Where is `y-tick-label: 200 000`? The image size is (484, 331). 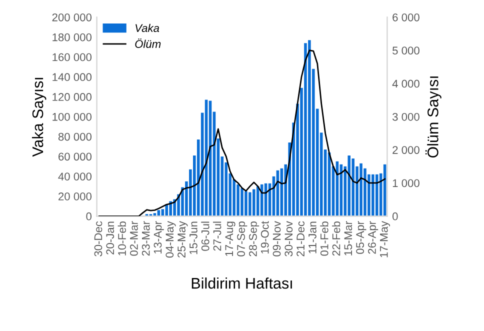
y-tick-label: 200 000 is located at coordinates (72, 17).